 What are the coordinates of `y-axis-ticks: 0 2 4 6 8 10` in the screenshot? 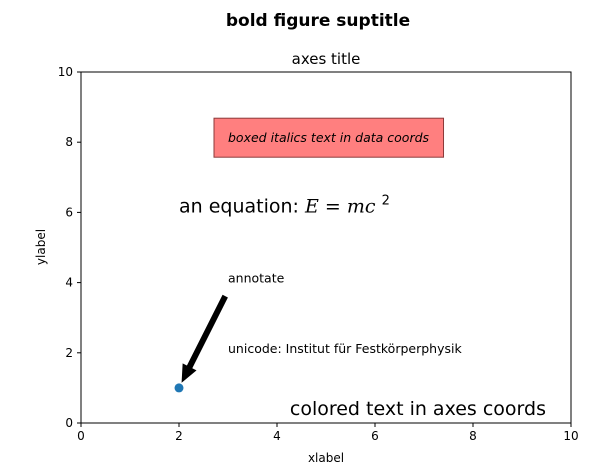 It's located at (69, 247).